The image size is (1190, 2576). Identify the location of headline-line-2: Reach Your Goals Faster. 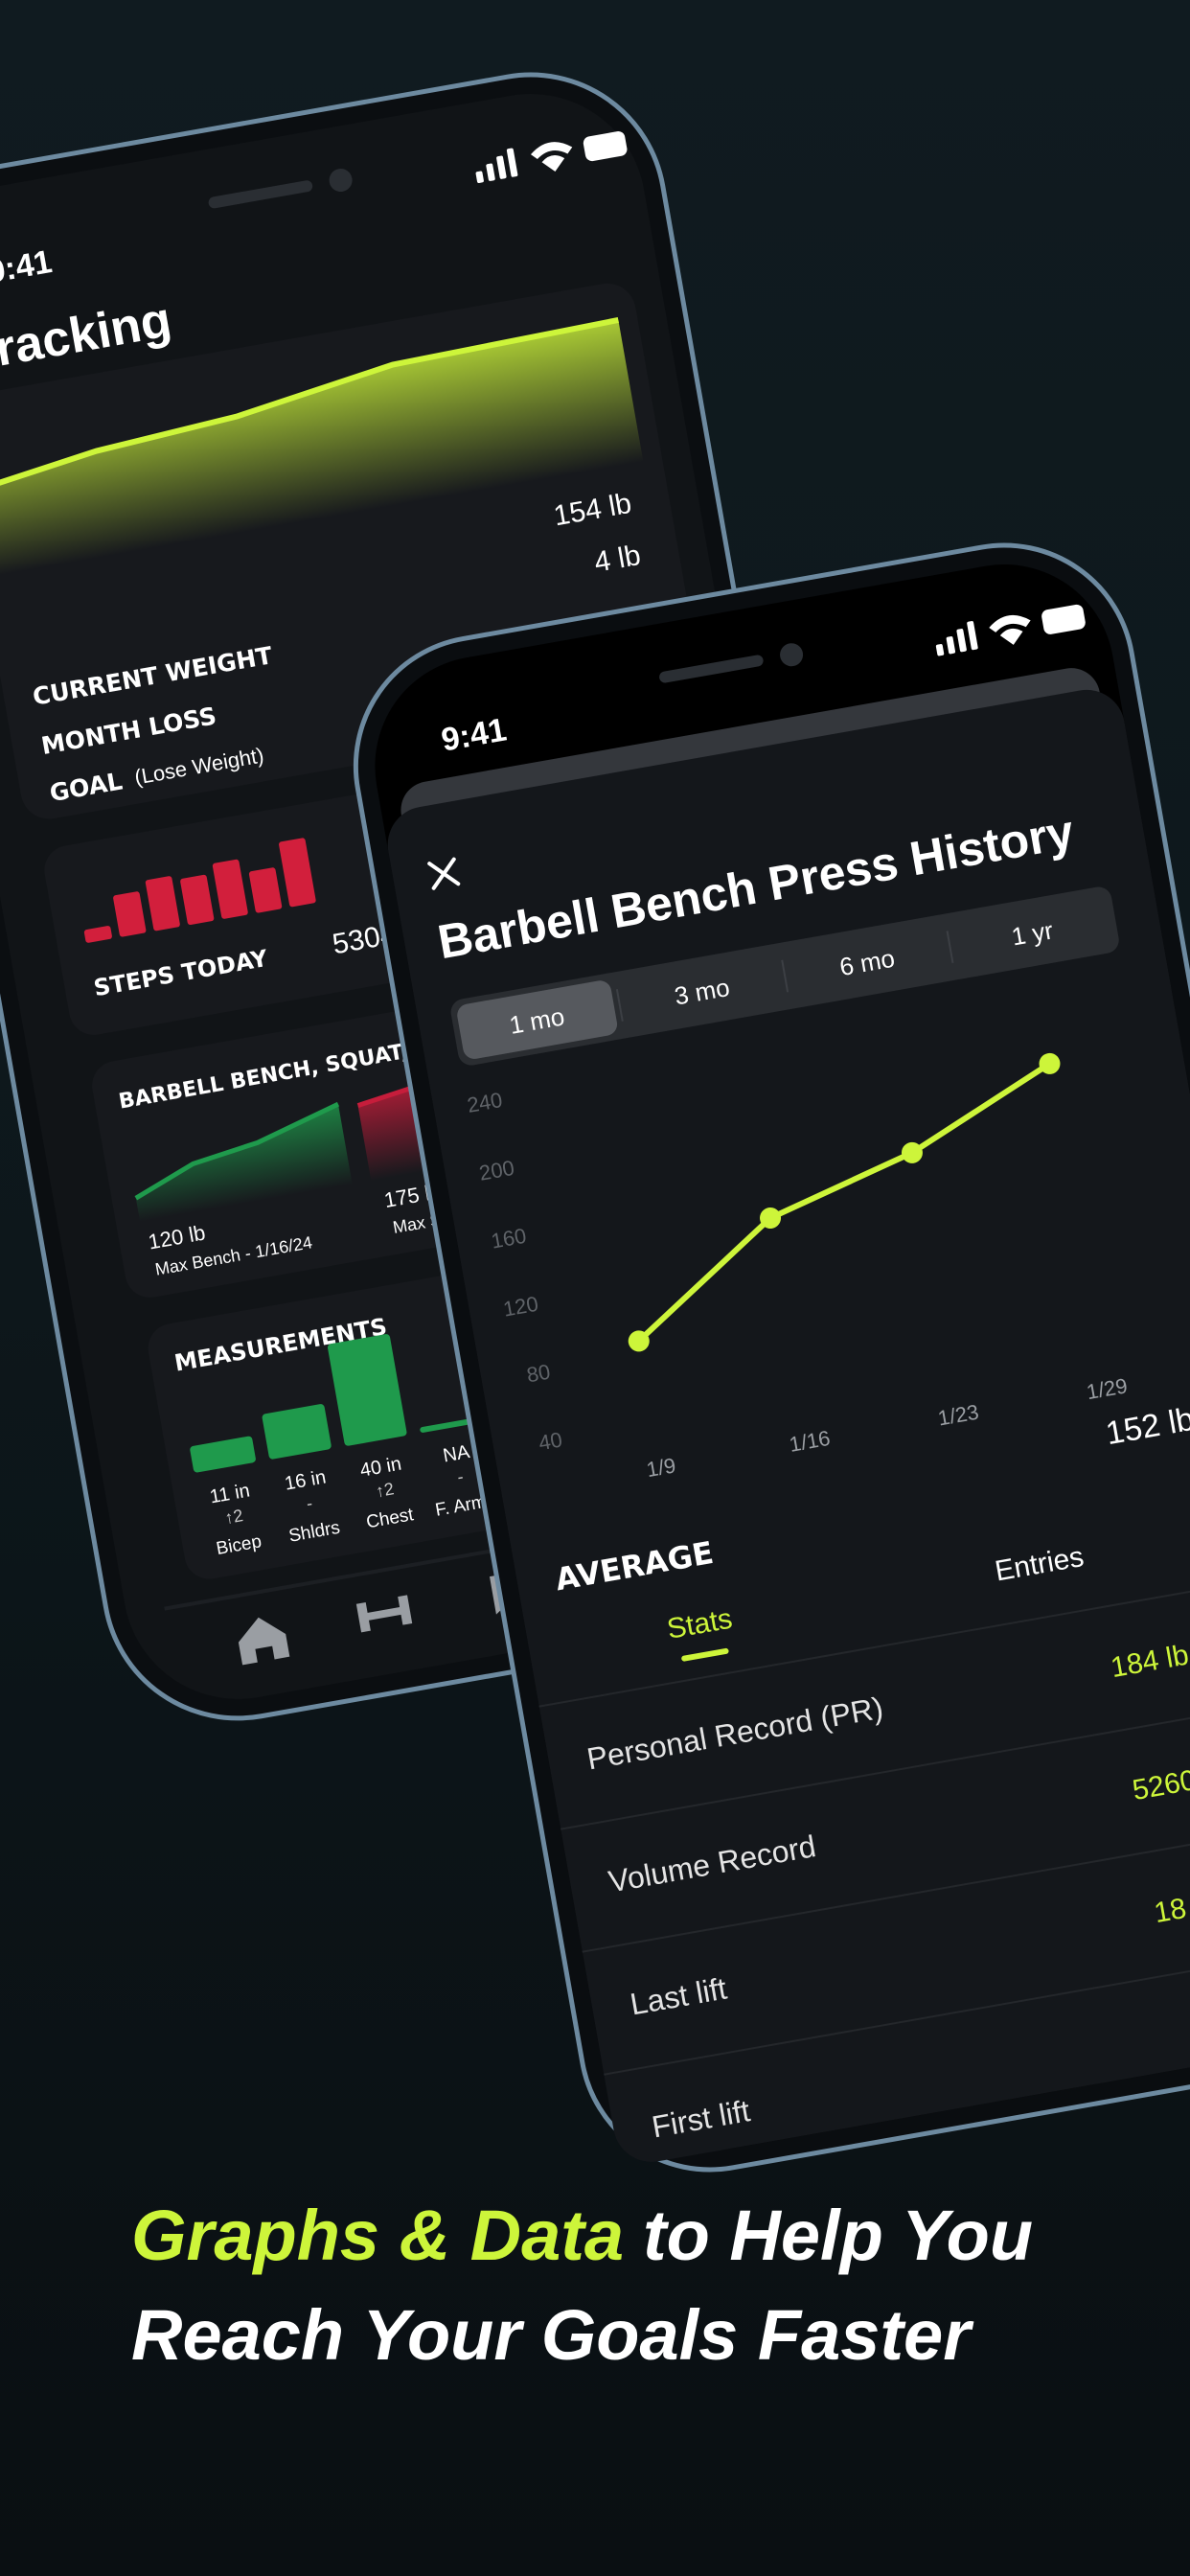
(553, 2335).